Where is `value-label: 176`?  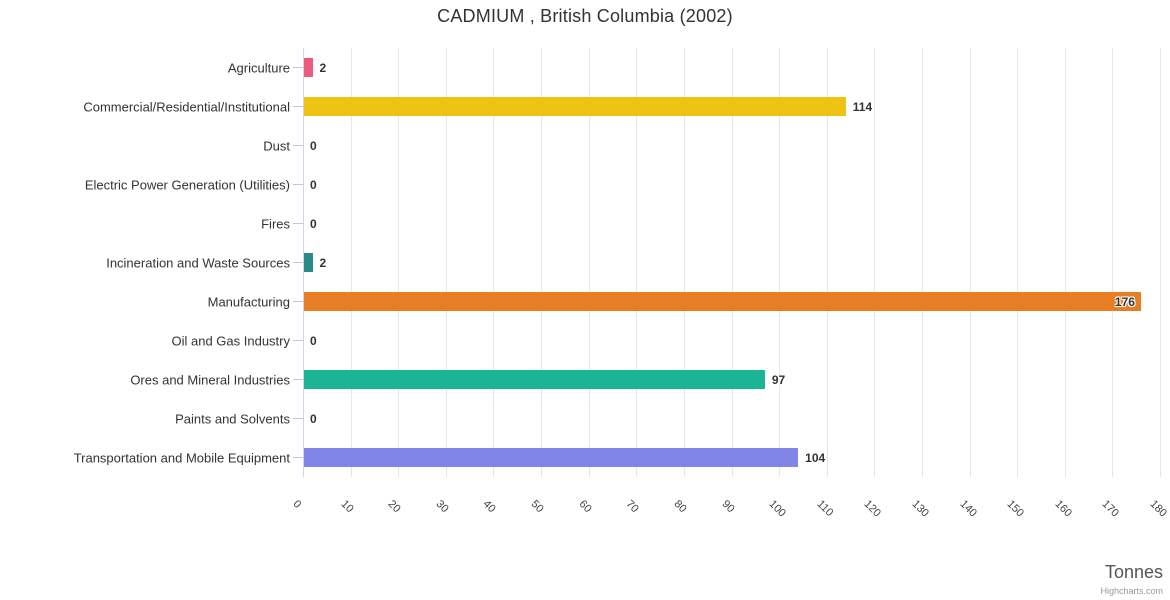
value-label: 176 is located at coordinates (1124, 301).